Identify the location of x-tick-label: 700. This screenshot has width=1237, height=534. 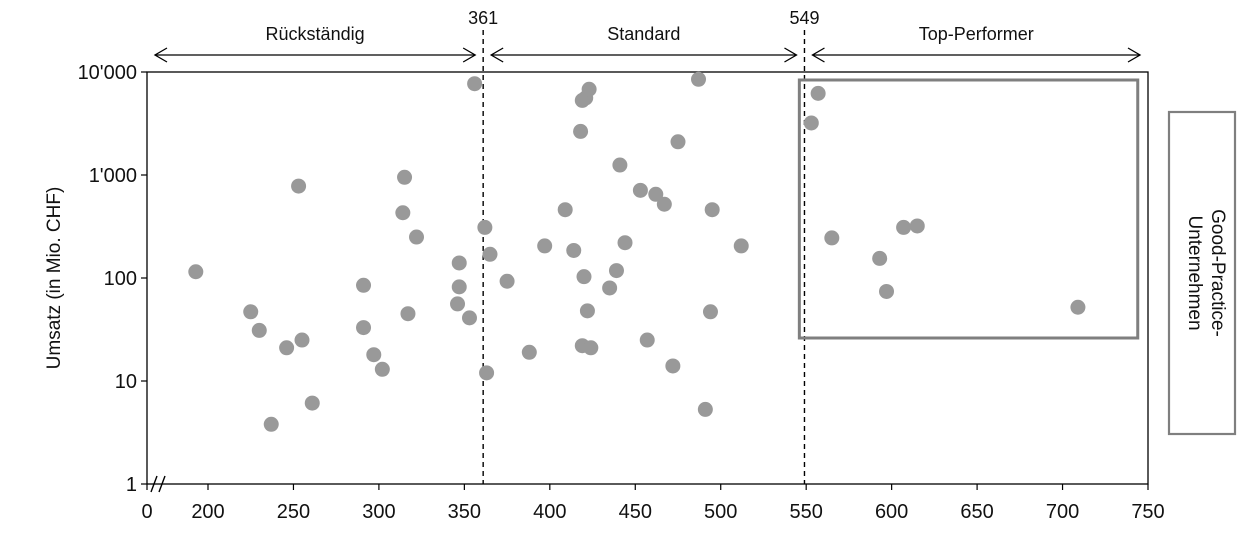
(1062, 512).